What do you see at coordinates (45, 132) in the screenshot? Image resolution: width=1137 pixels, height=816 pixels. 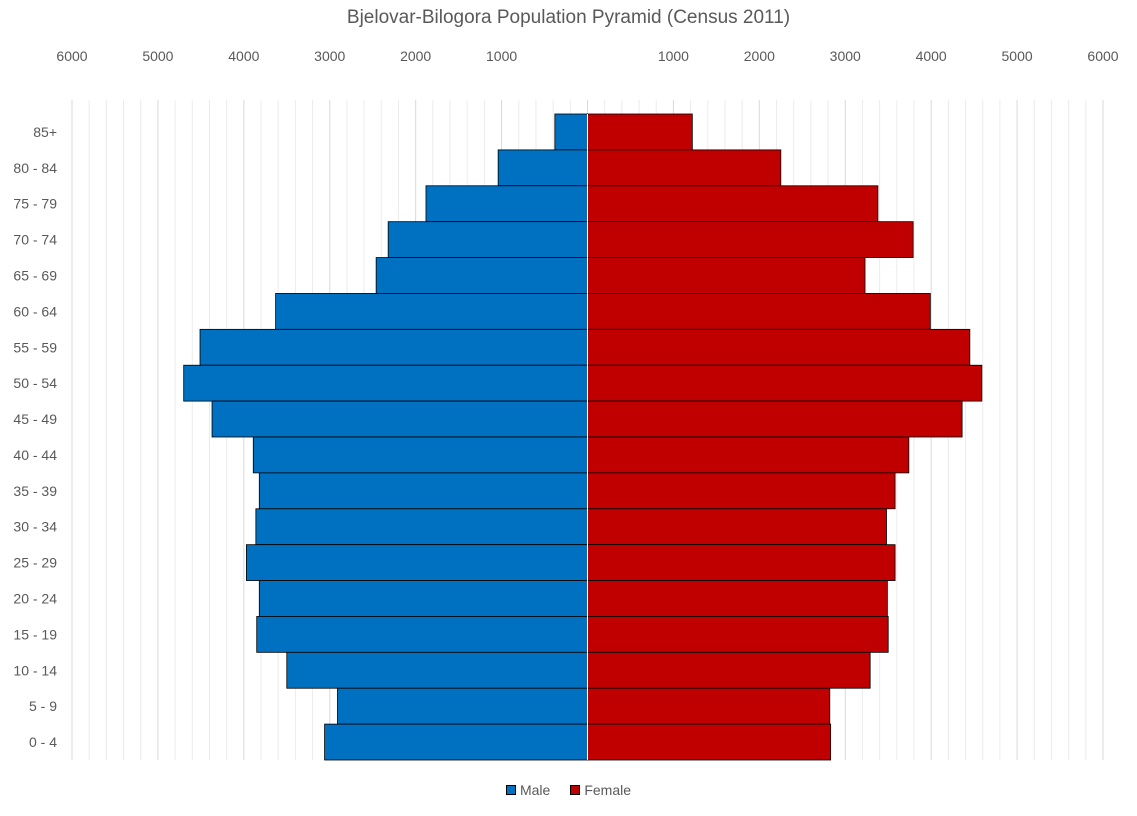 I see `y-category-label: 85+` at bounding box center [45, 132].